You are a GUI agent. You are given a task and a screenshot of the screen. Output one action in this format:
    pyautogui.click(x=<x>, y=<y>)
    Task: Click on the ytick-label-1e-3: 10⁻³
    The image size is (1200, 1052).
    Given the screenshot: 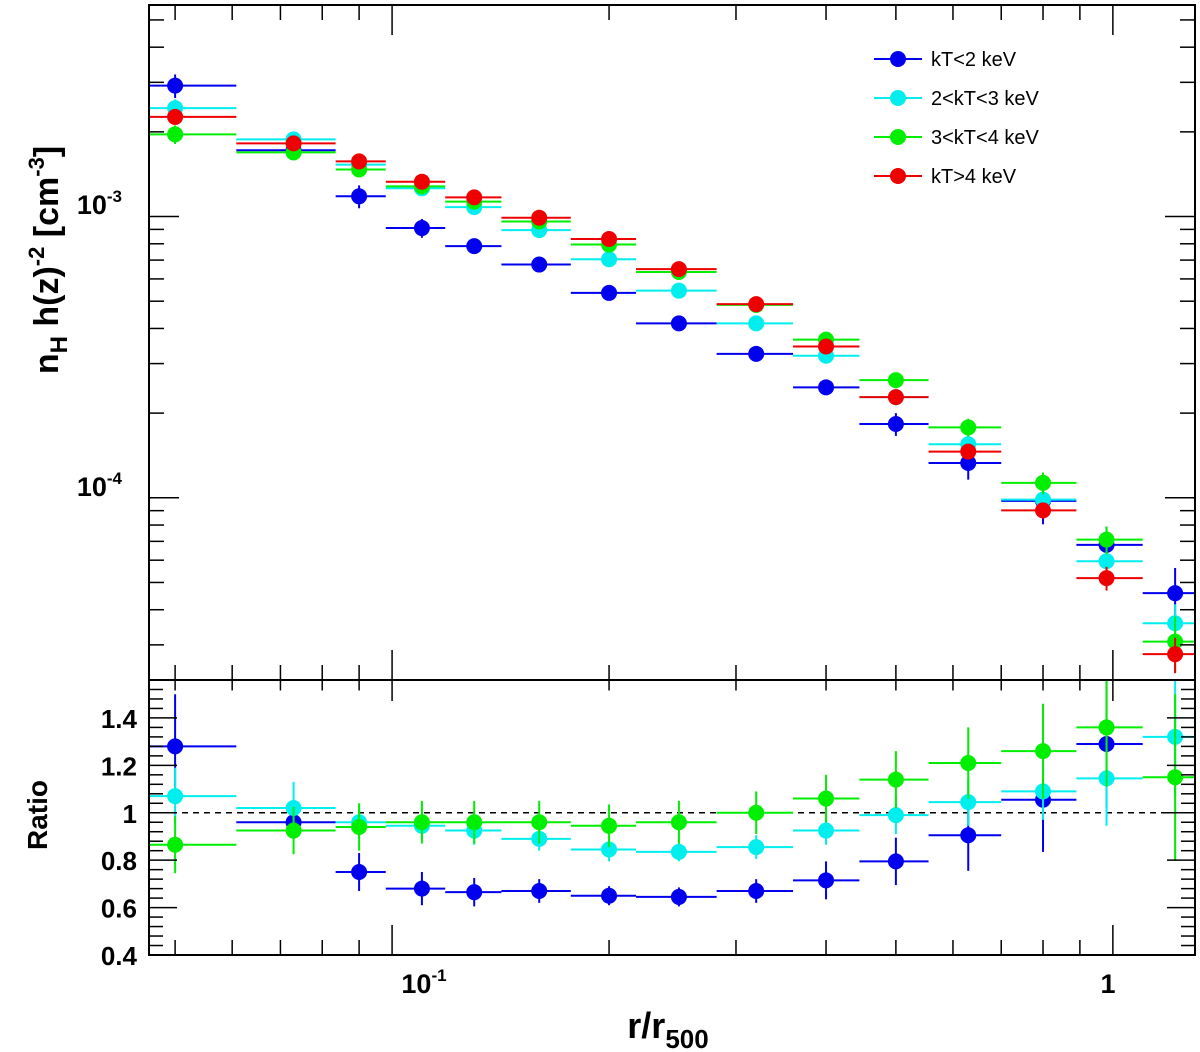 What is the action you would take?
    pyautogui.click(x=99, y=203)
    